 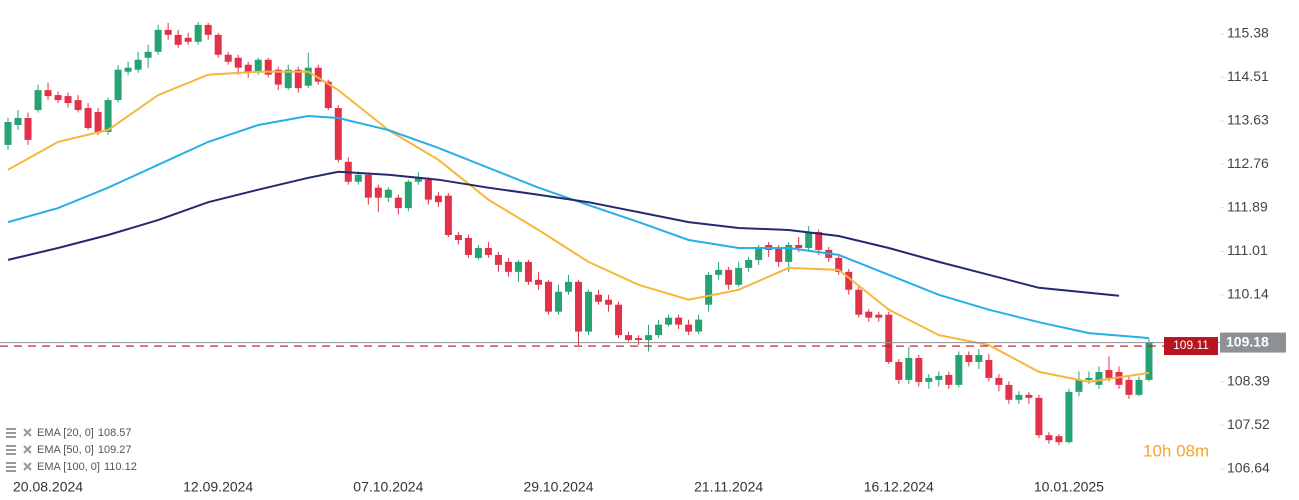 What do you see at coordinates (388, 487) in the screenshot?
I see `x-tick-label: 07.10.2024` at bounding box center [388, 487].